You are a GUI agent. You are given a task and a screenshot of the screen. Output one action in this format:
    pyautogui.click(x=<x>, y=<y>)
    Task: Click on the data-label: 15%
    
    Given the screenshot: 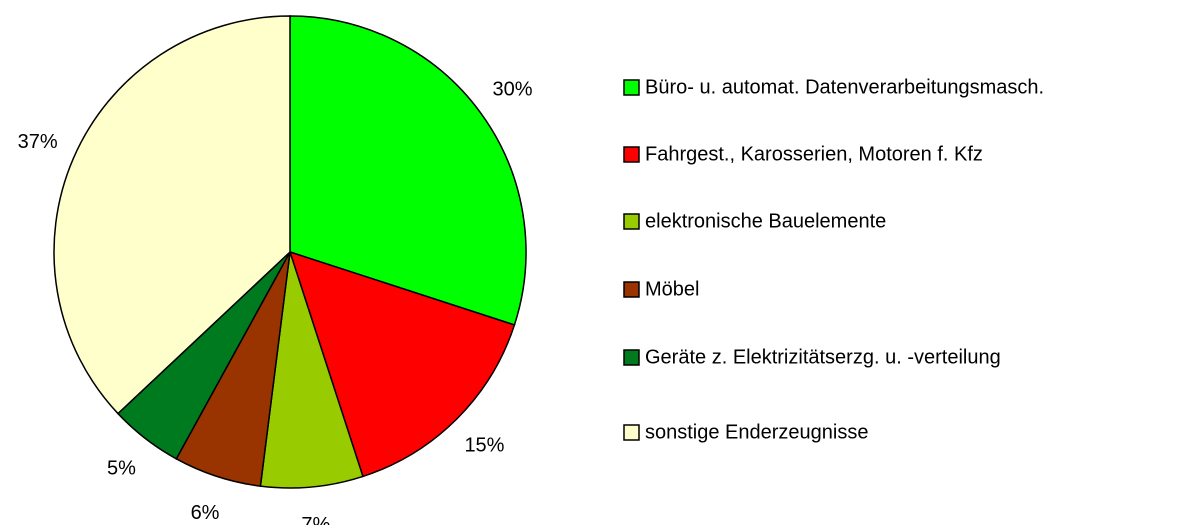 What is the action you would take?
    pyautogui.click(x=484, y=446)
    